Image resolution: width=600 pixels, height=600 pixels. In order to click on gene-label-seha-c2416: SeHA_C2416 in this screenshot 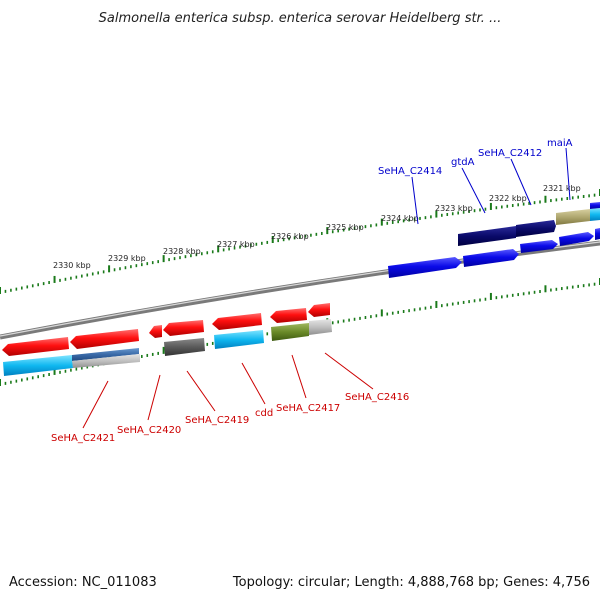, I will do `click(377, 397)`.